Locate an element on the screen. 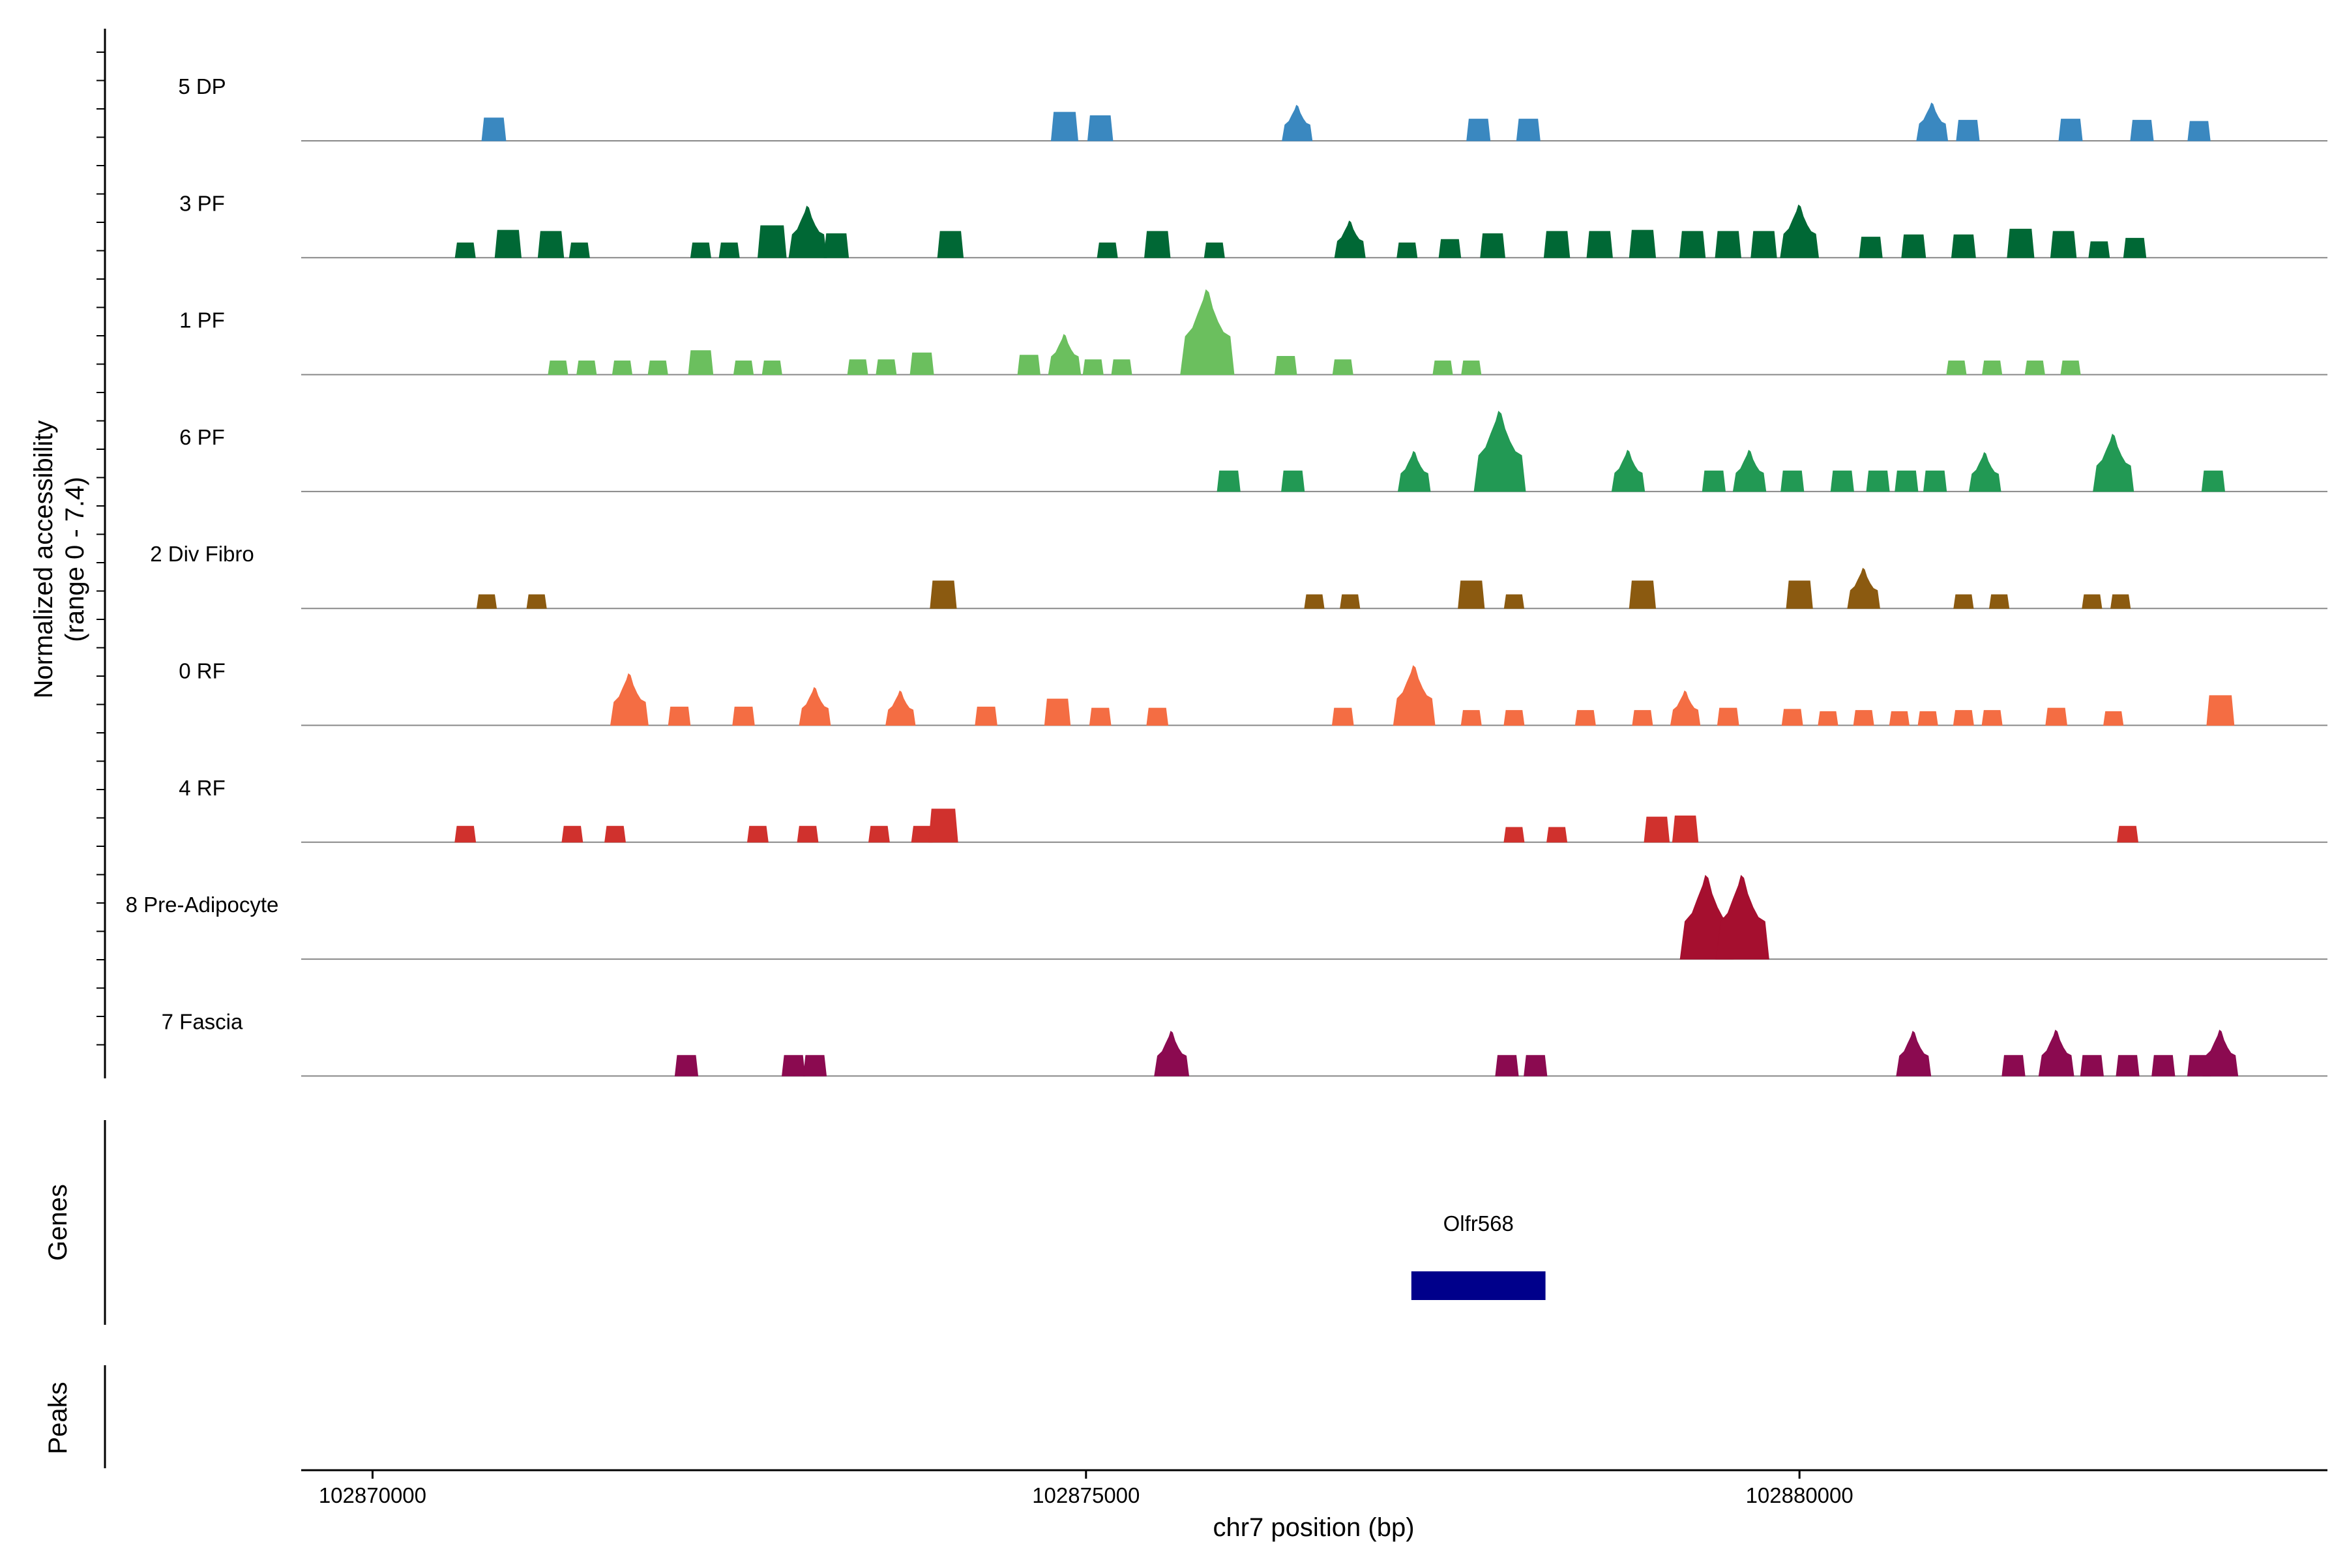 The image size is (2347, 1568). track-label: 2 Div Fibro is located at coordinates (202, 554).